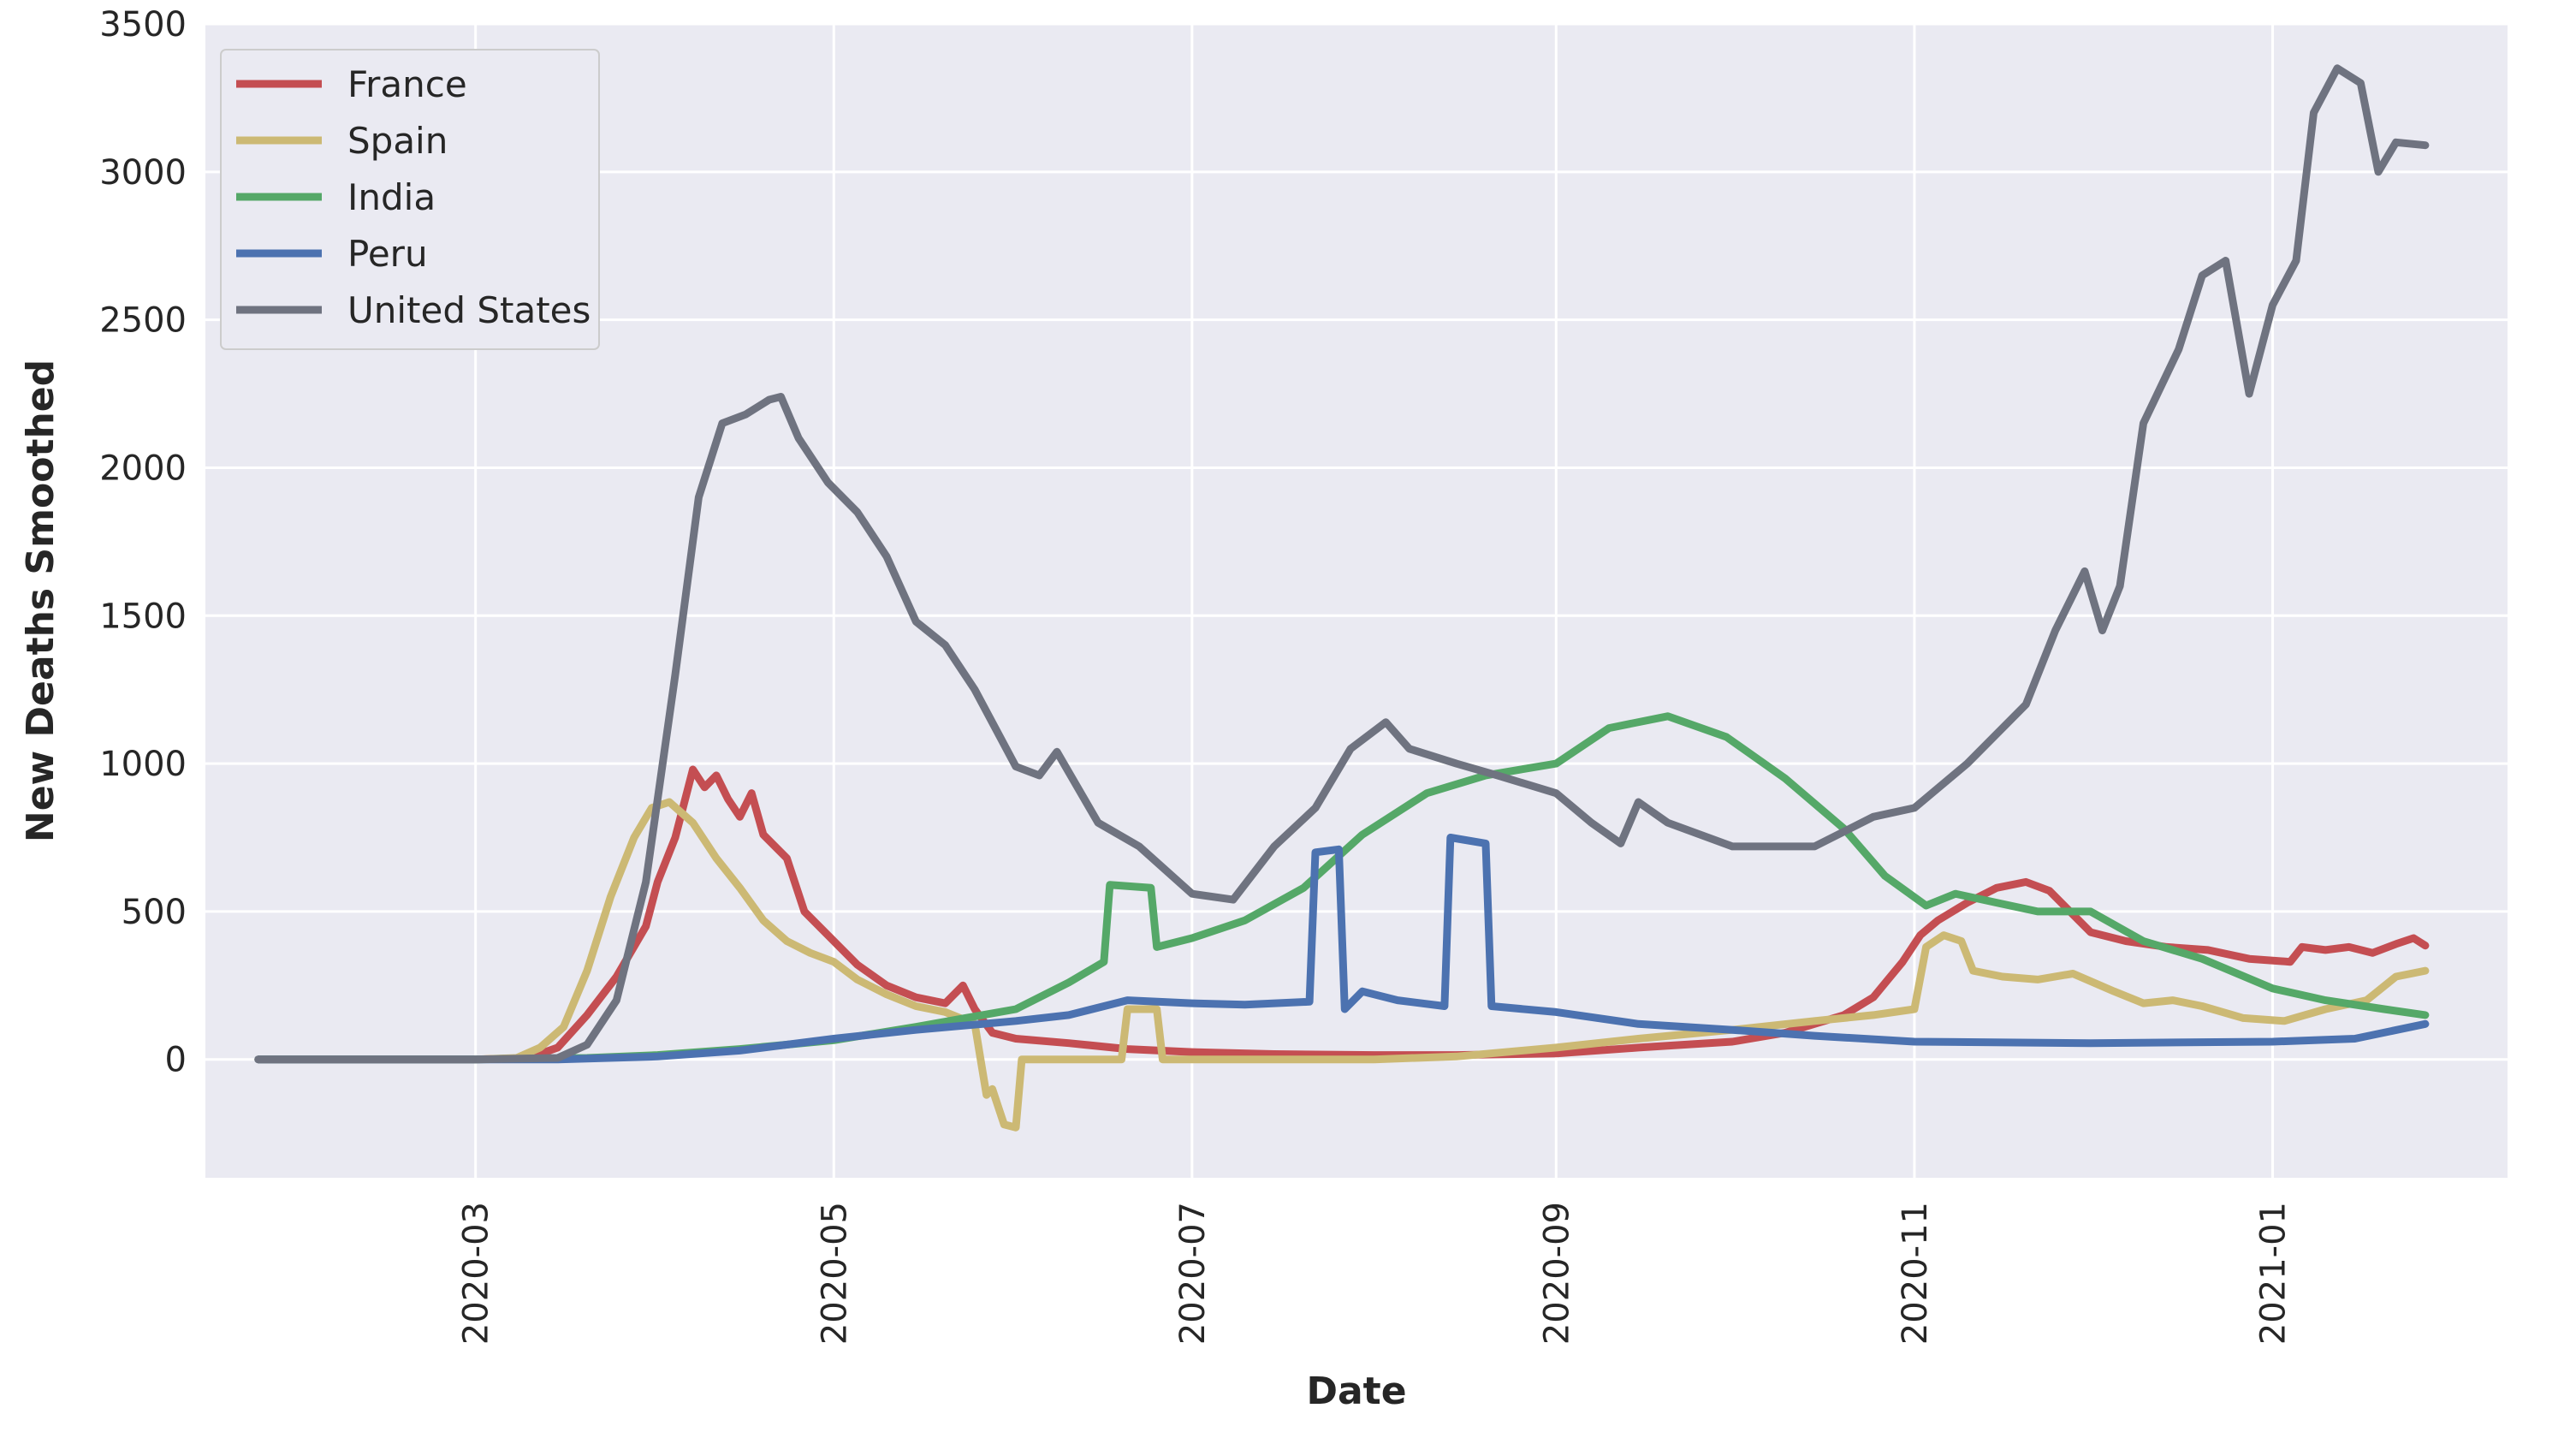 The image size is (2576, 1432). What do you see at coordinates (1556, 1273) in the screenshot?
I see `x-tick-label: 2020-09` at bounding box center [1556, 1273].